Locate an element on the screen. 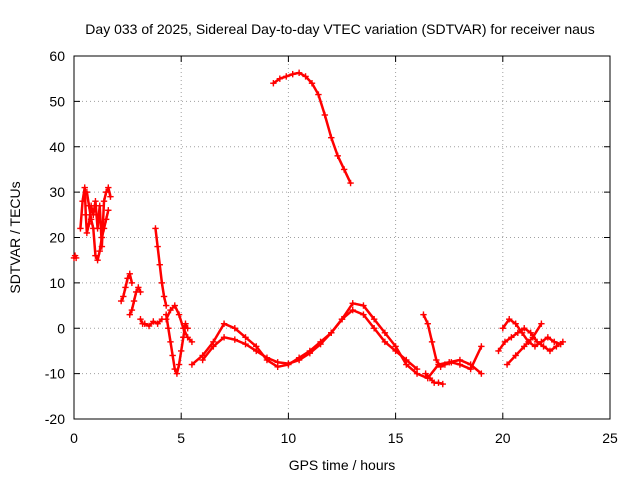 This screenshot has width=640, height=480. series-line is located at coordinates (452, 342).